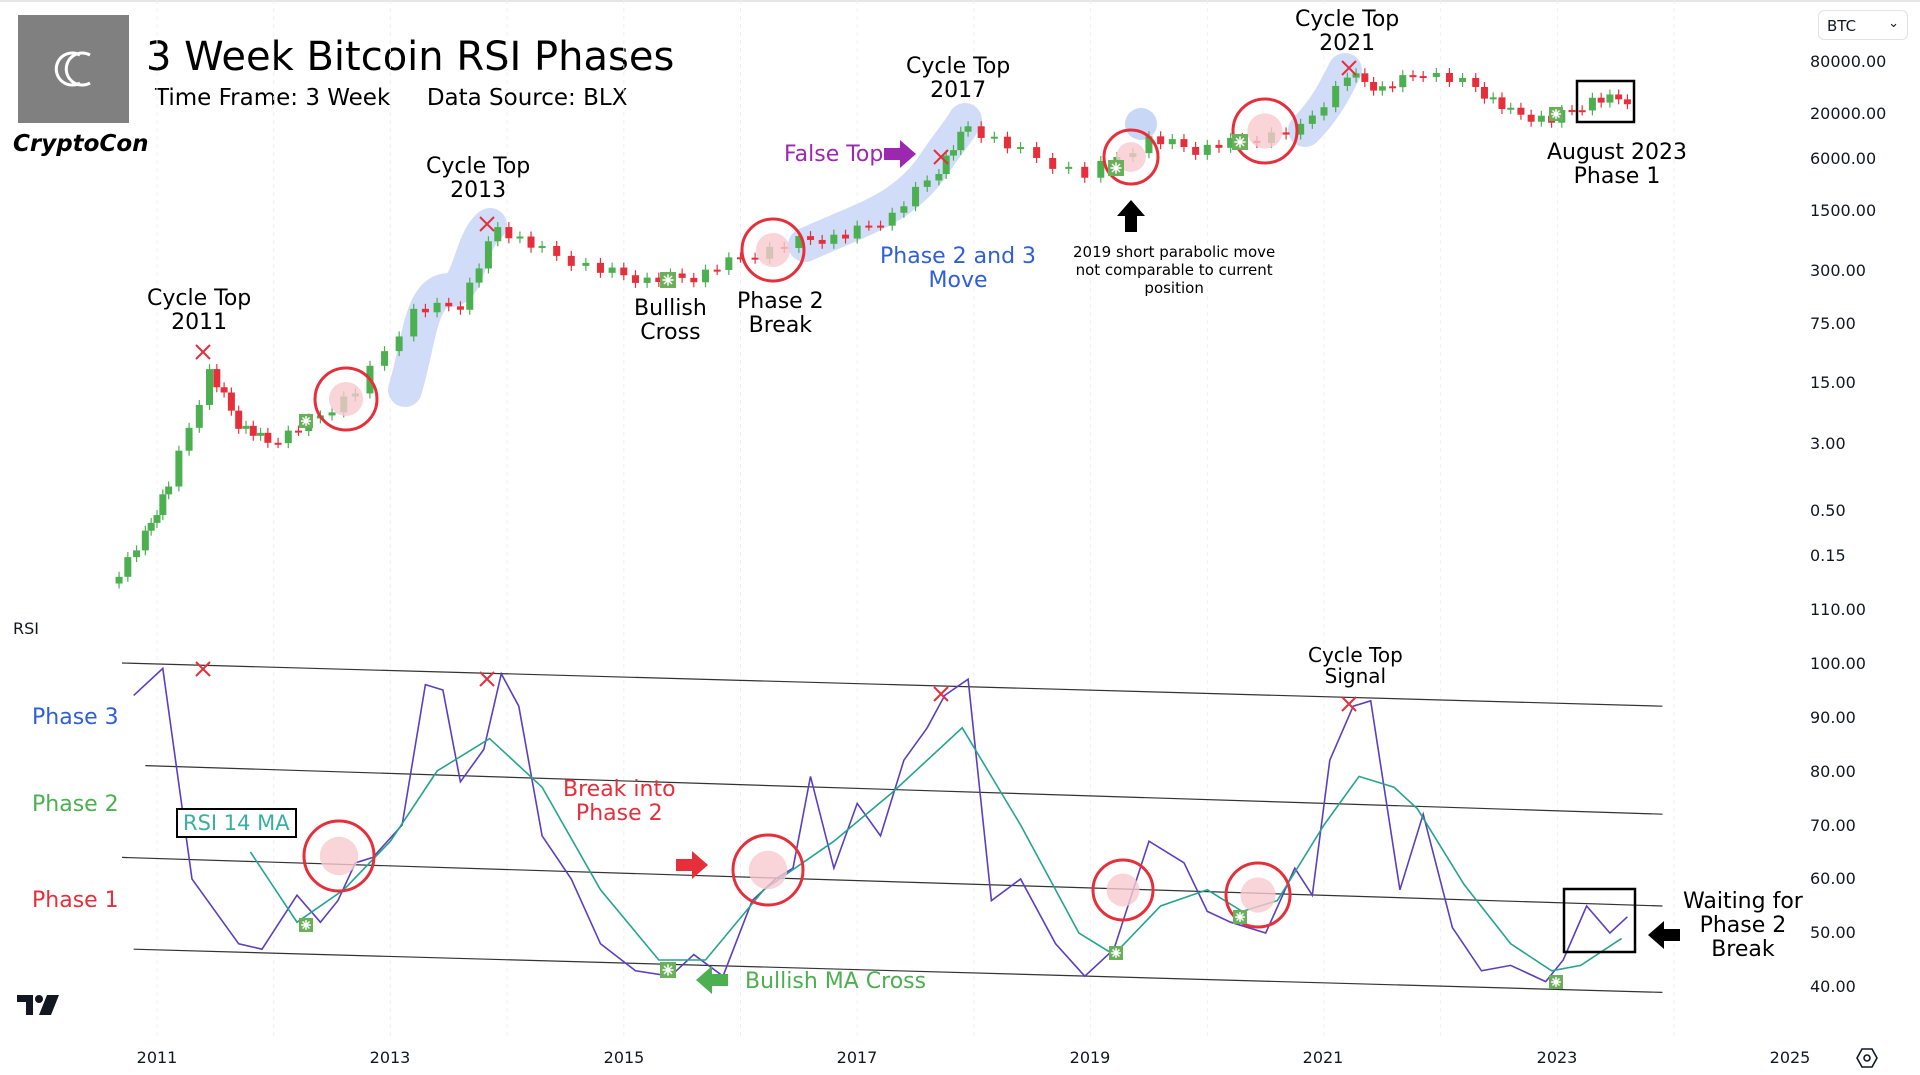  Describe the element at coordinates (1557, 1057) in the screenshot. I see `x-tick: 2023` at that location.